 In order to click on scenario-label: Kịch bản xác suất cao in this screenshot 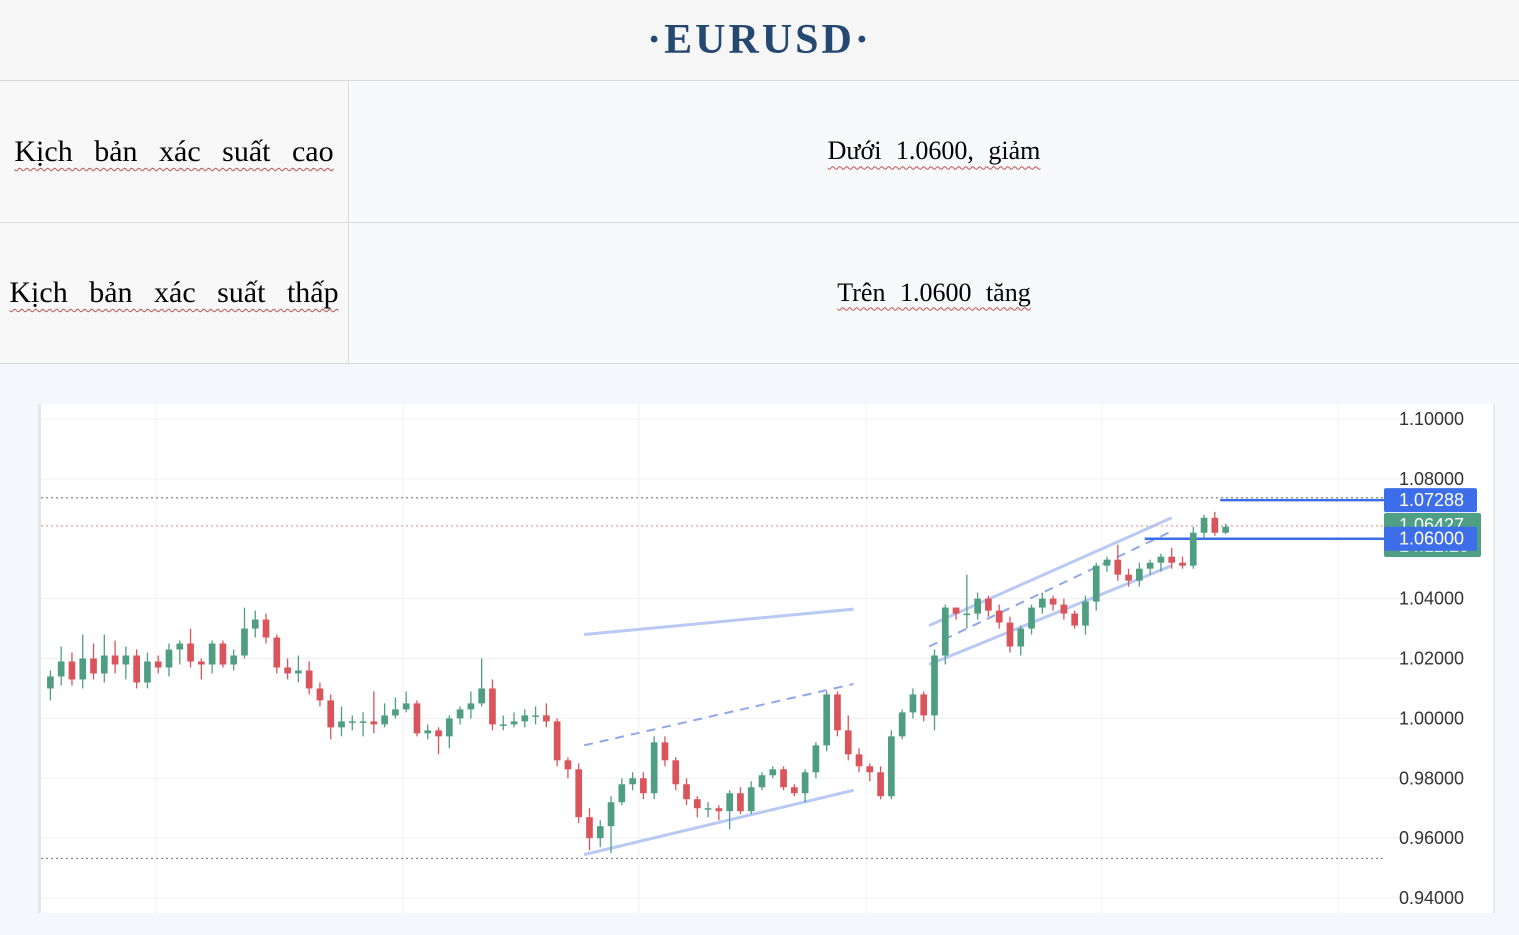, I will do `click(174, 152)`.